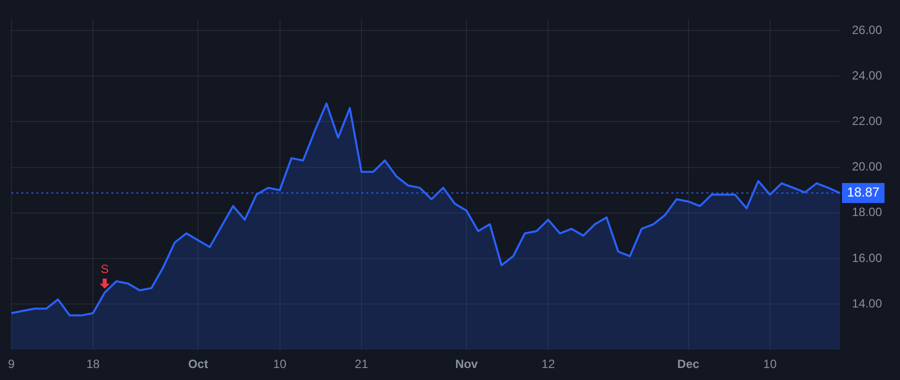 The image size is (900, 380). What do you see at coordinates (361, 364) in the screenshot?
I see `x-tick-label: 21` at bounding box center [361, 364].